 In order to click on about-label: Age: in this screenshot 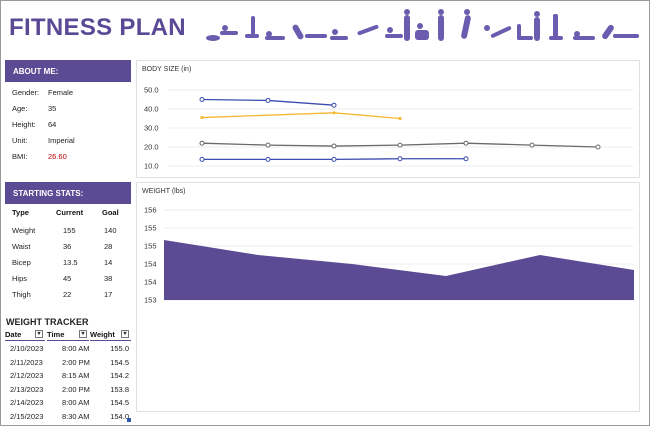, I will do `click(20, 108)`.